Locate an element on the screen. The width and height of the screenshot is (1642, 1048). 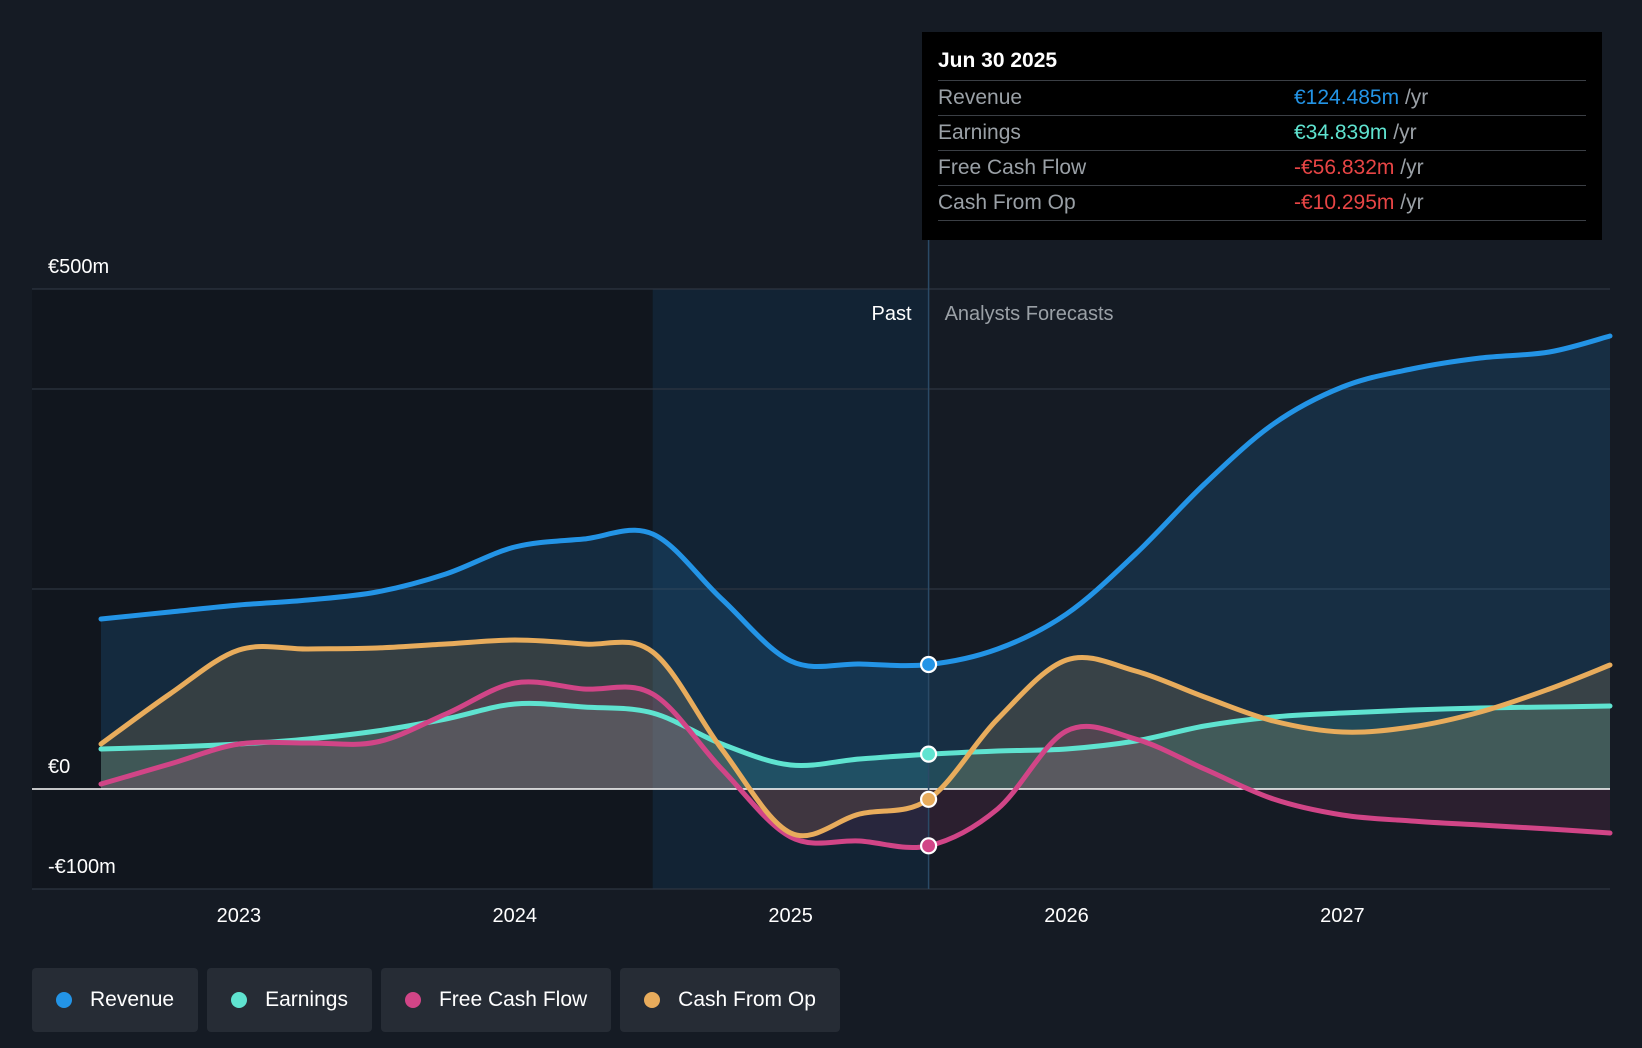
analysts-forecasts-label: Analysts Forecasts is located at coordinates (1029, 314).